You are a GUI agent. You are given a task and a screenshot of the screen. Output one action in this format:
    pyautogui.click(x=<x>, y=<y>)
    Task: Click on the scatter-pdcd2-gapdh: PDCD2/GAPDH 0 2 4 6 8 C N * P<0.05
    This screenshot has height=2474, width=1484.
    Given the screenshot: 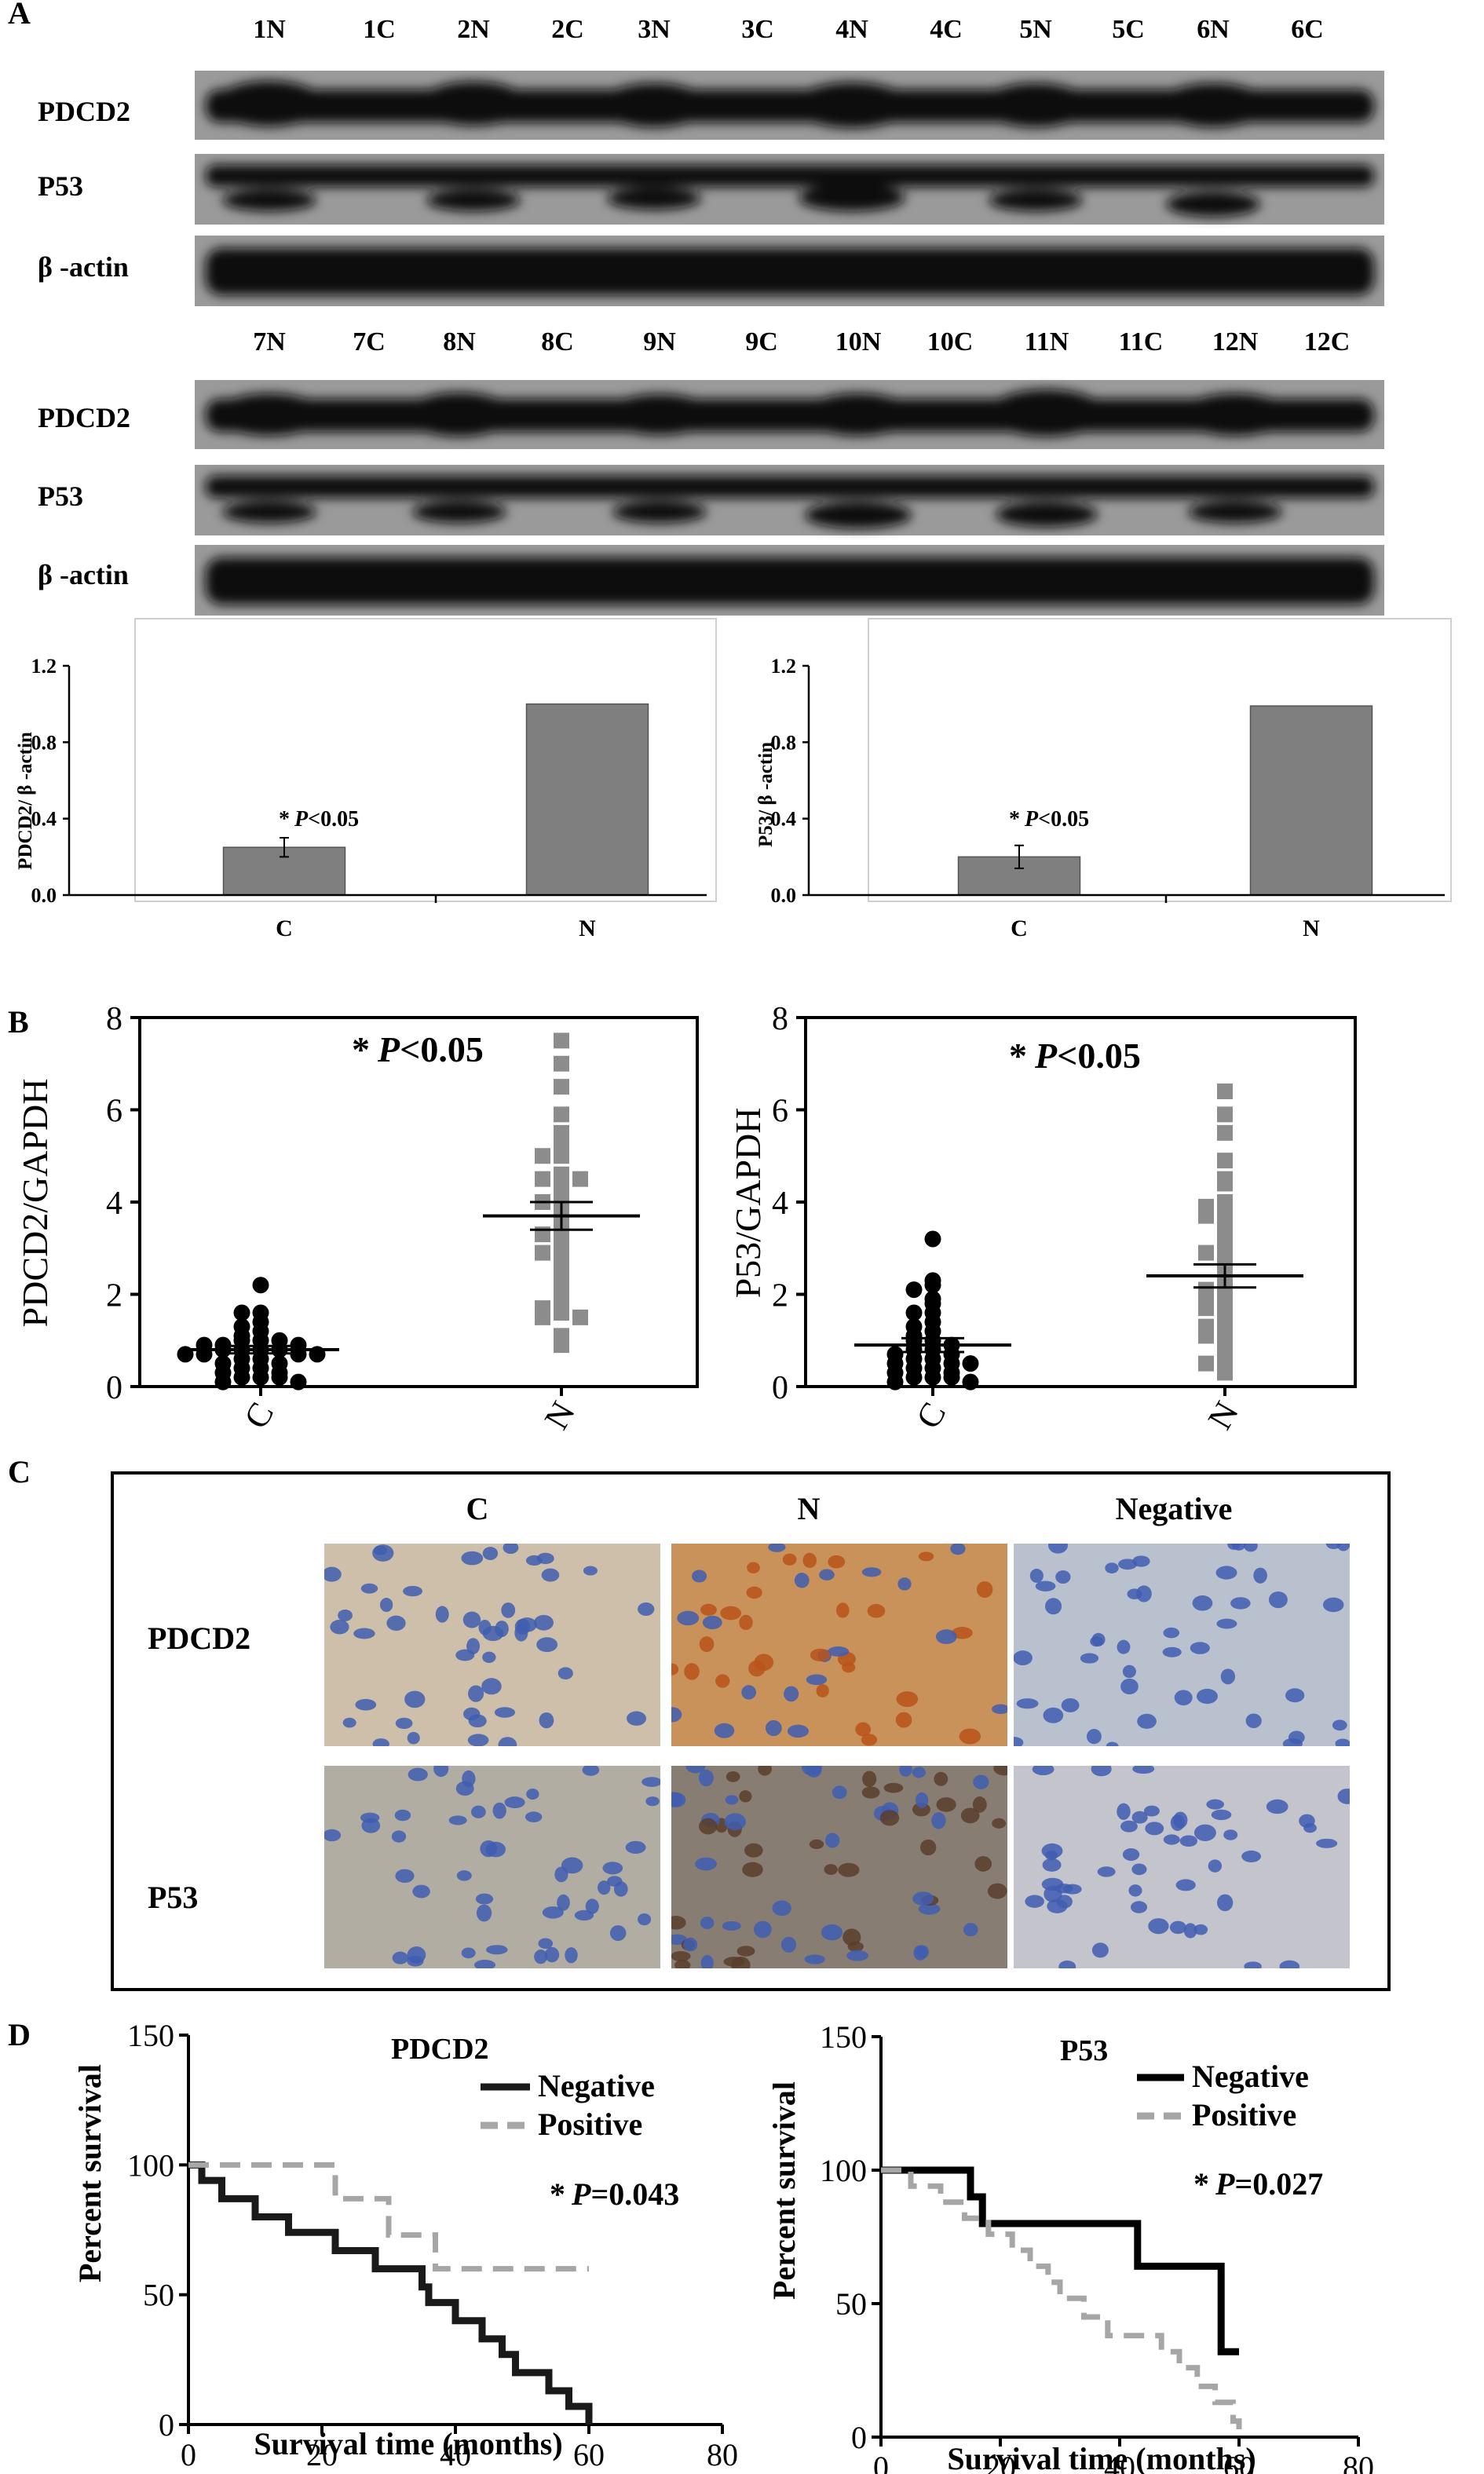 What is the action you would take?
    pyautogui.click(x=357, y=1218)
    